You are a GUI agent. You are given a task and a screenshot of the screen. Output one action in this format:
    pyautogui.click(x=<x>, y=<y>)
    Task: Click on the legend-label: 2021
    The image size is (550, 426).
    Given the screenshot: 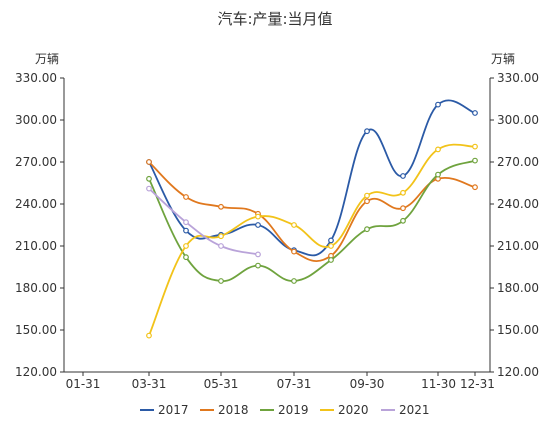 What is the action you would take?
    pyautogui.click(x=414, y=410)
    